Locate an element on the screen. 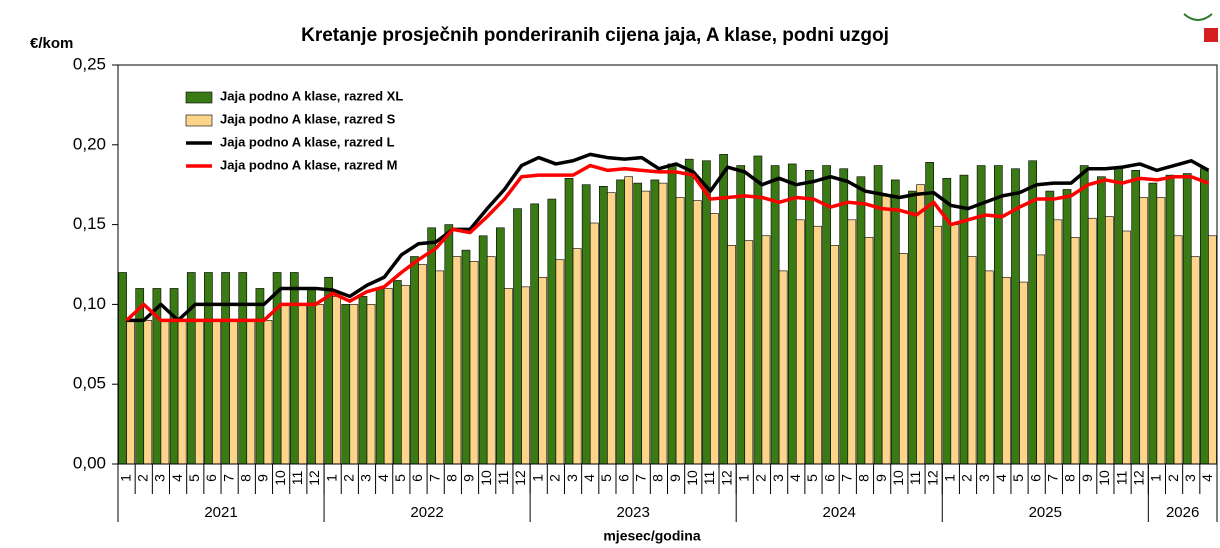  year-label: 2024 is located at coordinates (839, 512).